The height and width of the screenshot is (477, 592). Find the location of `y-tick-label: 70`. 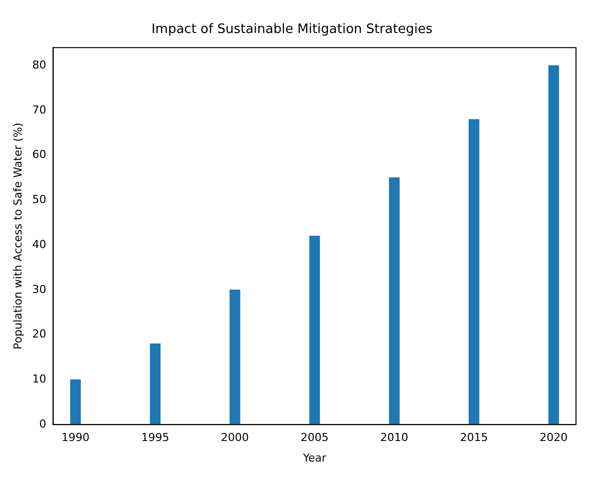

y-tick-label: 70 is located at coordinates (39, 109).